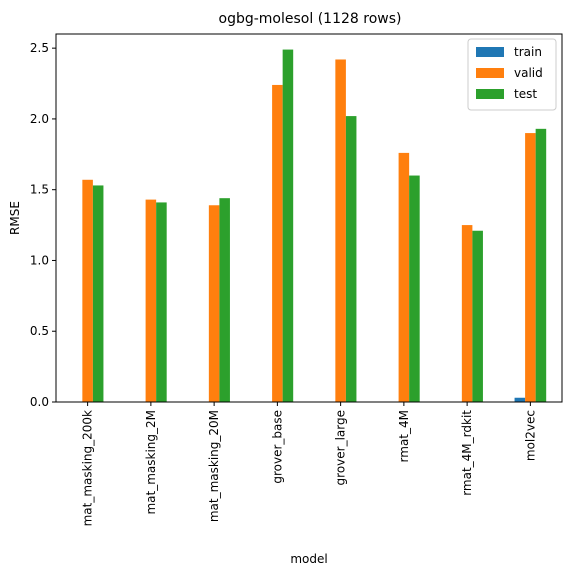 Image resolution: width=567 pixels, height=580 pixels. Describe the element at coordinates (214, 303) in the screenshot. I see `bar-valid-mat_masking_20M` at that location.